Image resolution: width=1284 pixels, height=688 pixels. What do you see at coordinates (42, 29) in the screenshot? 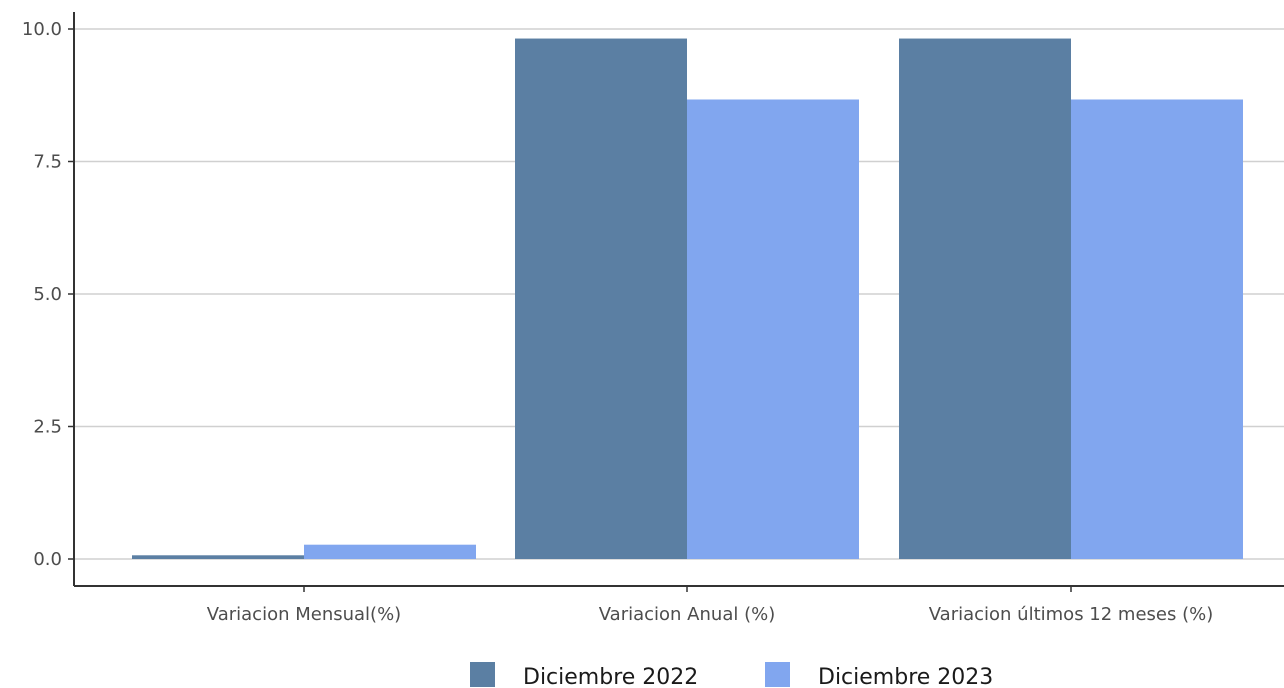
I see `y-tick-label: 10.0` at bounding box center [42, 29].